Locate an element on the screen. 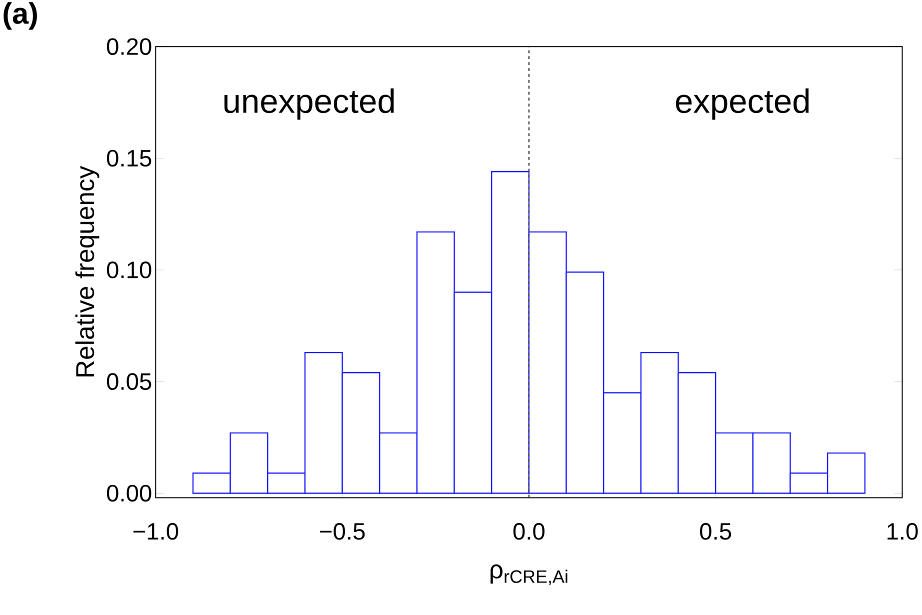 This screenshot has height=615, width=922. y-tick-label: 0.15 is located at coordinates (129, 158).